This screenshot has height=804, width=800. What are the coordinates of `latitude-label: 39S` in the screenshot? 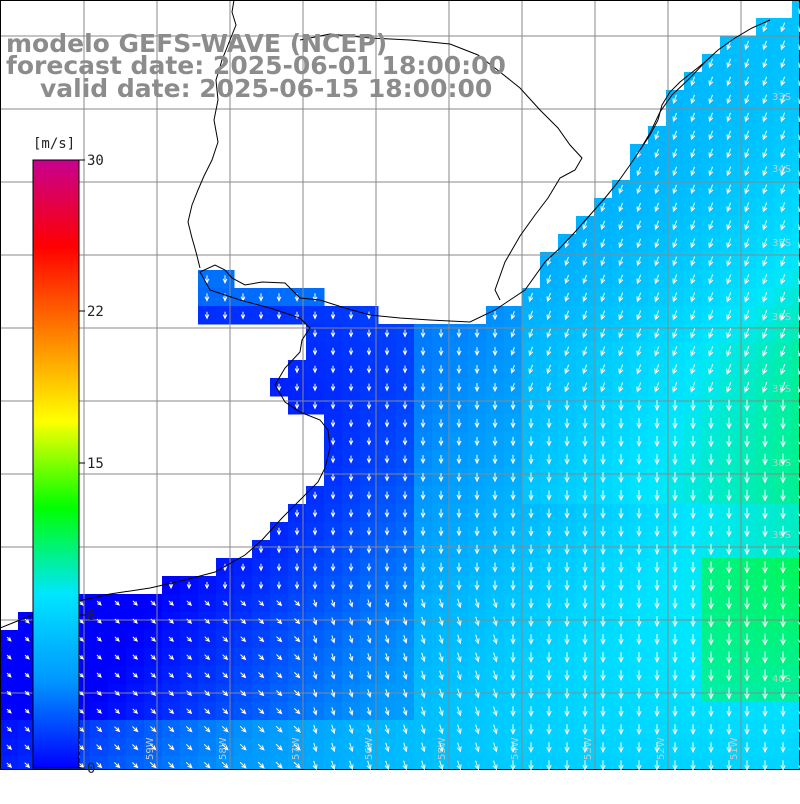 It's located at (781, 535).